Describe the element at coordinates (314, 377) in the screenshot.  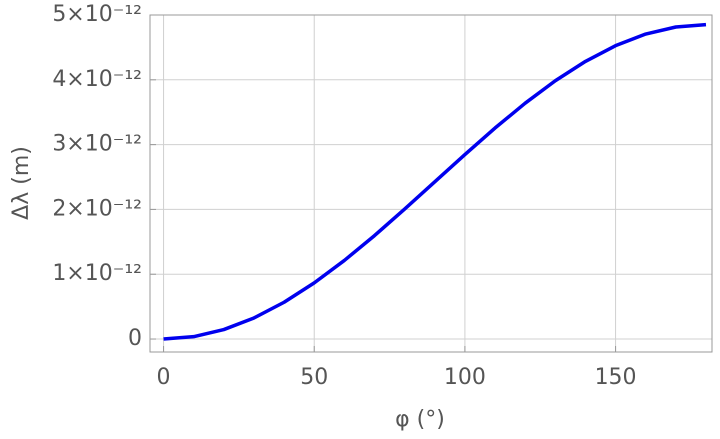
I see `x-tick-label: 50` at that location.